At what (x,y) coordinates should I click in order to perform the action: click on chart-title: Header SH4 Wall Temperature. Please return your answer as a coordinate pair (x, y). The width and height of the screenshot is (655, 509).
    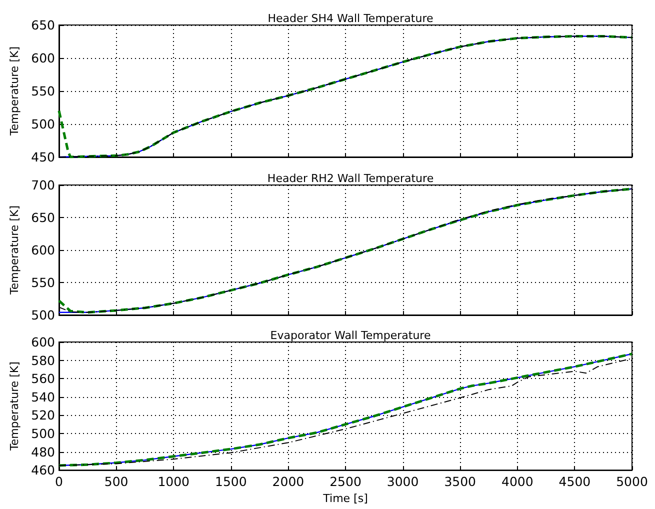
    Looking at the image, I should click on (351, 18).